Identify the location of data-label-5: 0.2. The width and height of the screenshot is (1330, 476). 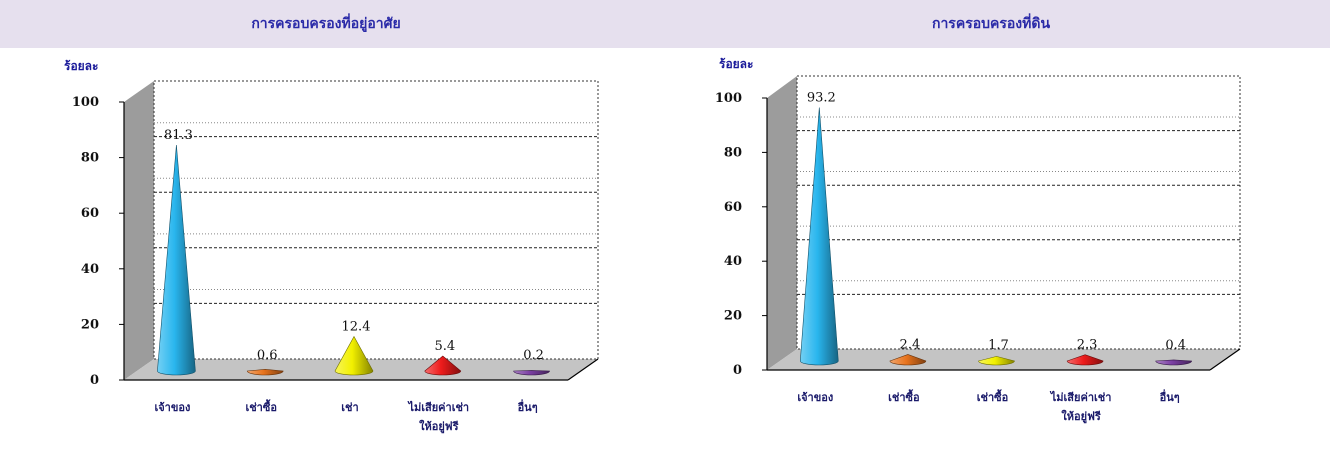
(533, 355).